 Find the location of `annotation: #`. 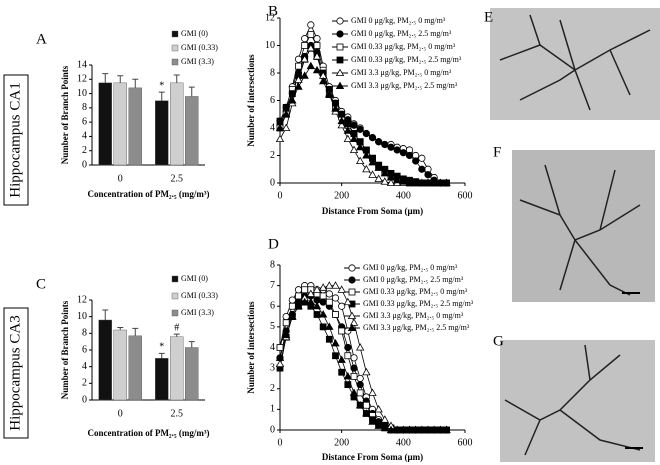

annotation: # is located at coordinates (176, 327).